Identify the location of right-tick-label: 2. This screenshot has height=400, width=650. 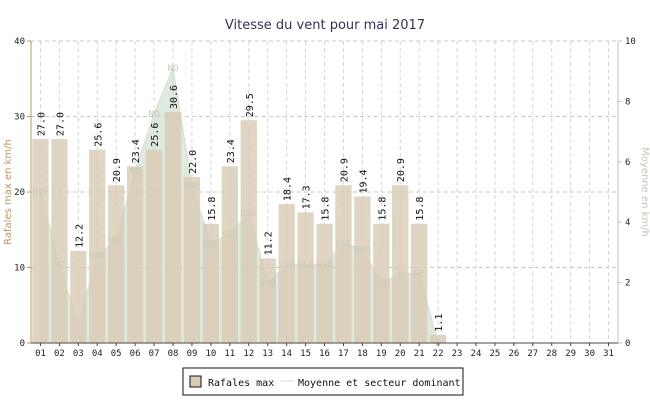
(627, 284).